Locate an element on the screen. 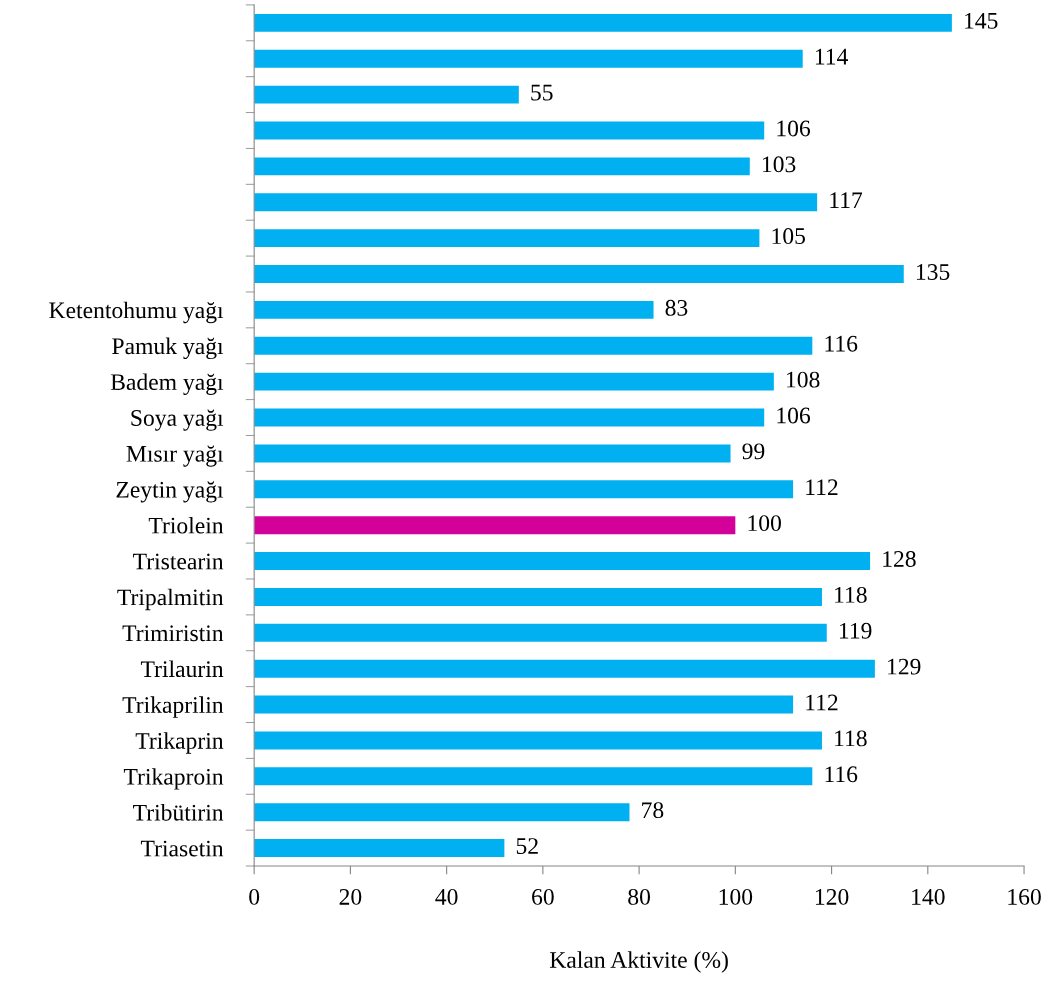 Image resolution: width=1059 pixels, height=983 pixels. y-tick-label: Soya yağı is located at coordinates (177, 420).